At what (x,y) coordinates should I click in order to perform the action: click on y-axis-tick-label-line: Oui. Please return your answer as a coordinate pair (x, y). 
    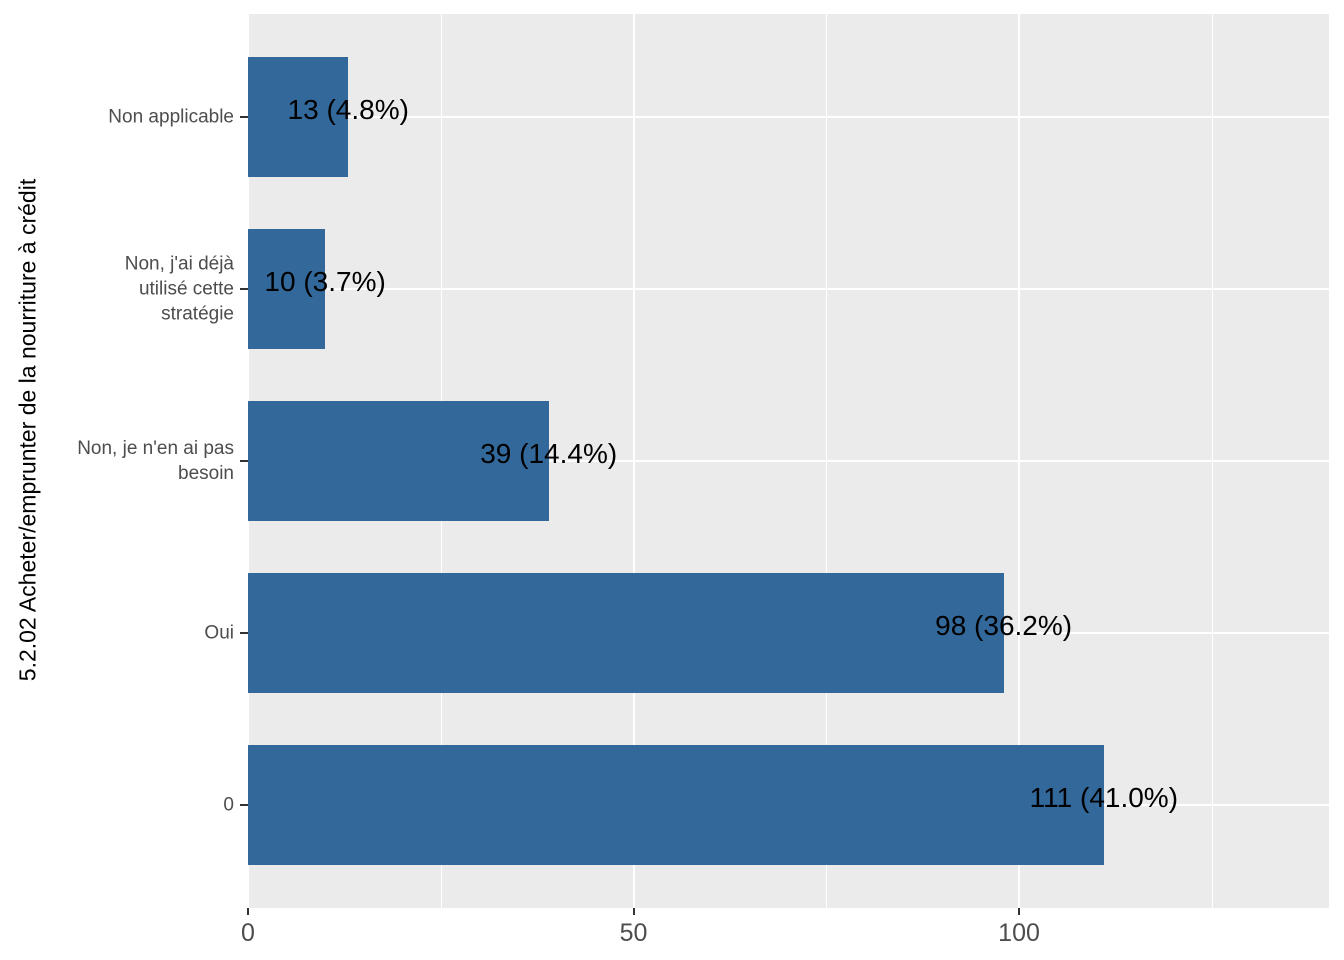
    Looking at the image, I should click on (219, 633).